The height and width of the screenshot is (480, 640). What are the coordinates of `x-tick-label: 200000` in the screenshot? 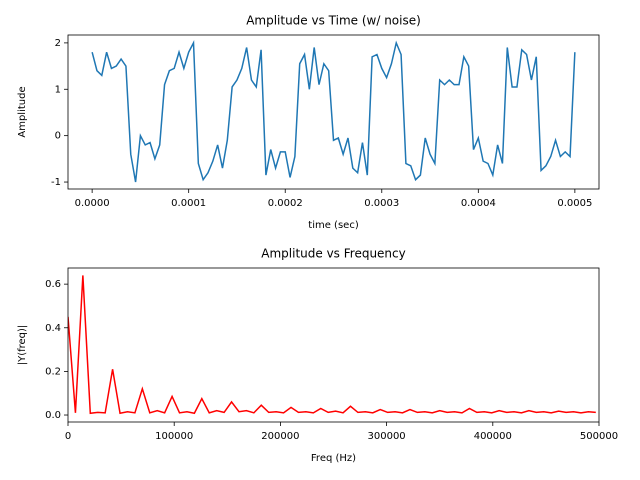 It's located at (280, 436).